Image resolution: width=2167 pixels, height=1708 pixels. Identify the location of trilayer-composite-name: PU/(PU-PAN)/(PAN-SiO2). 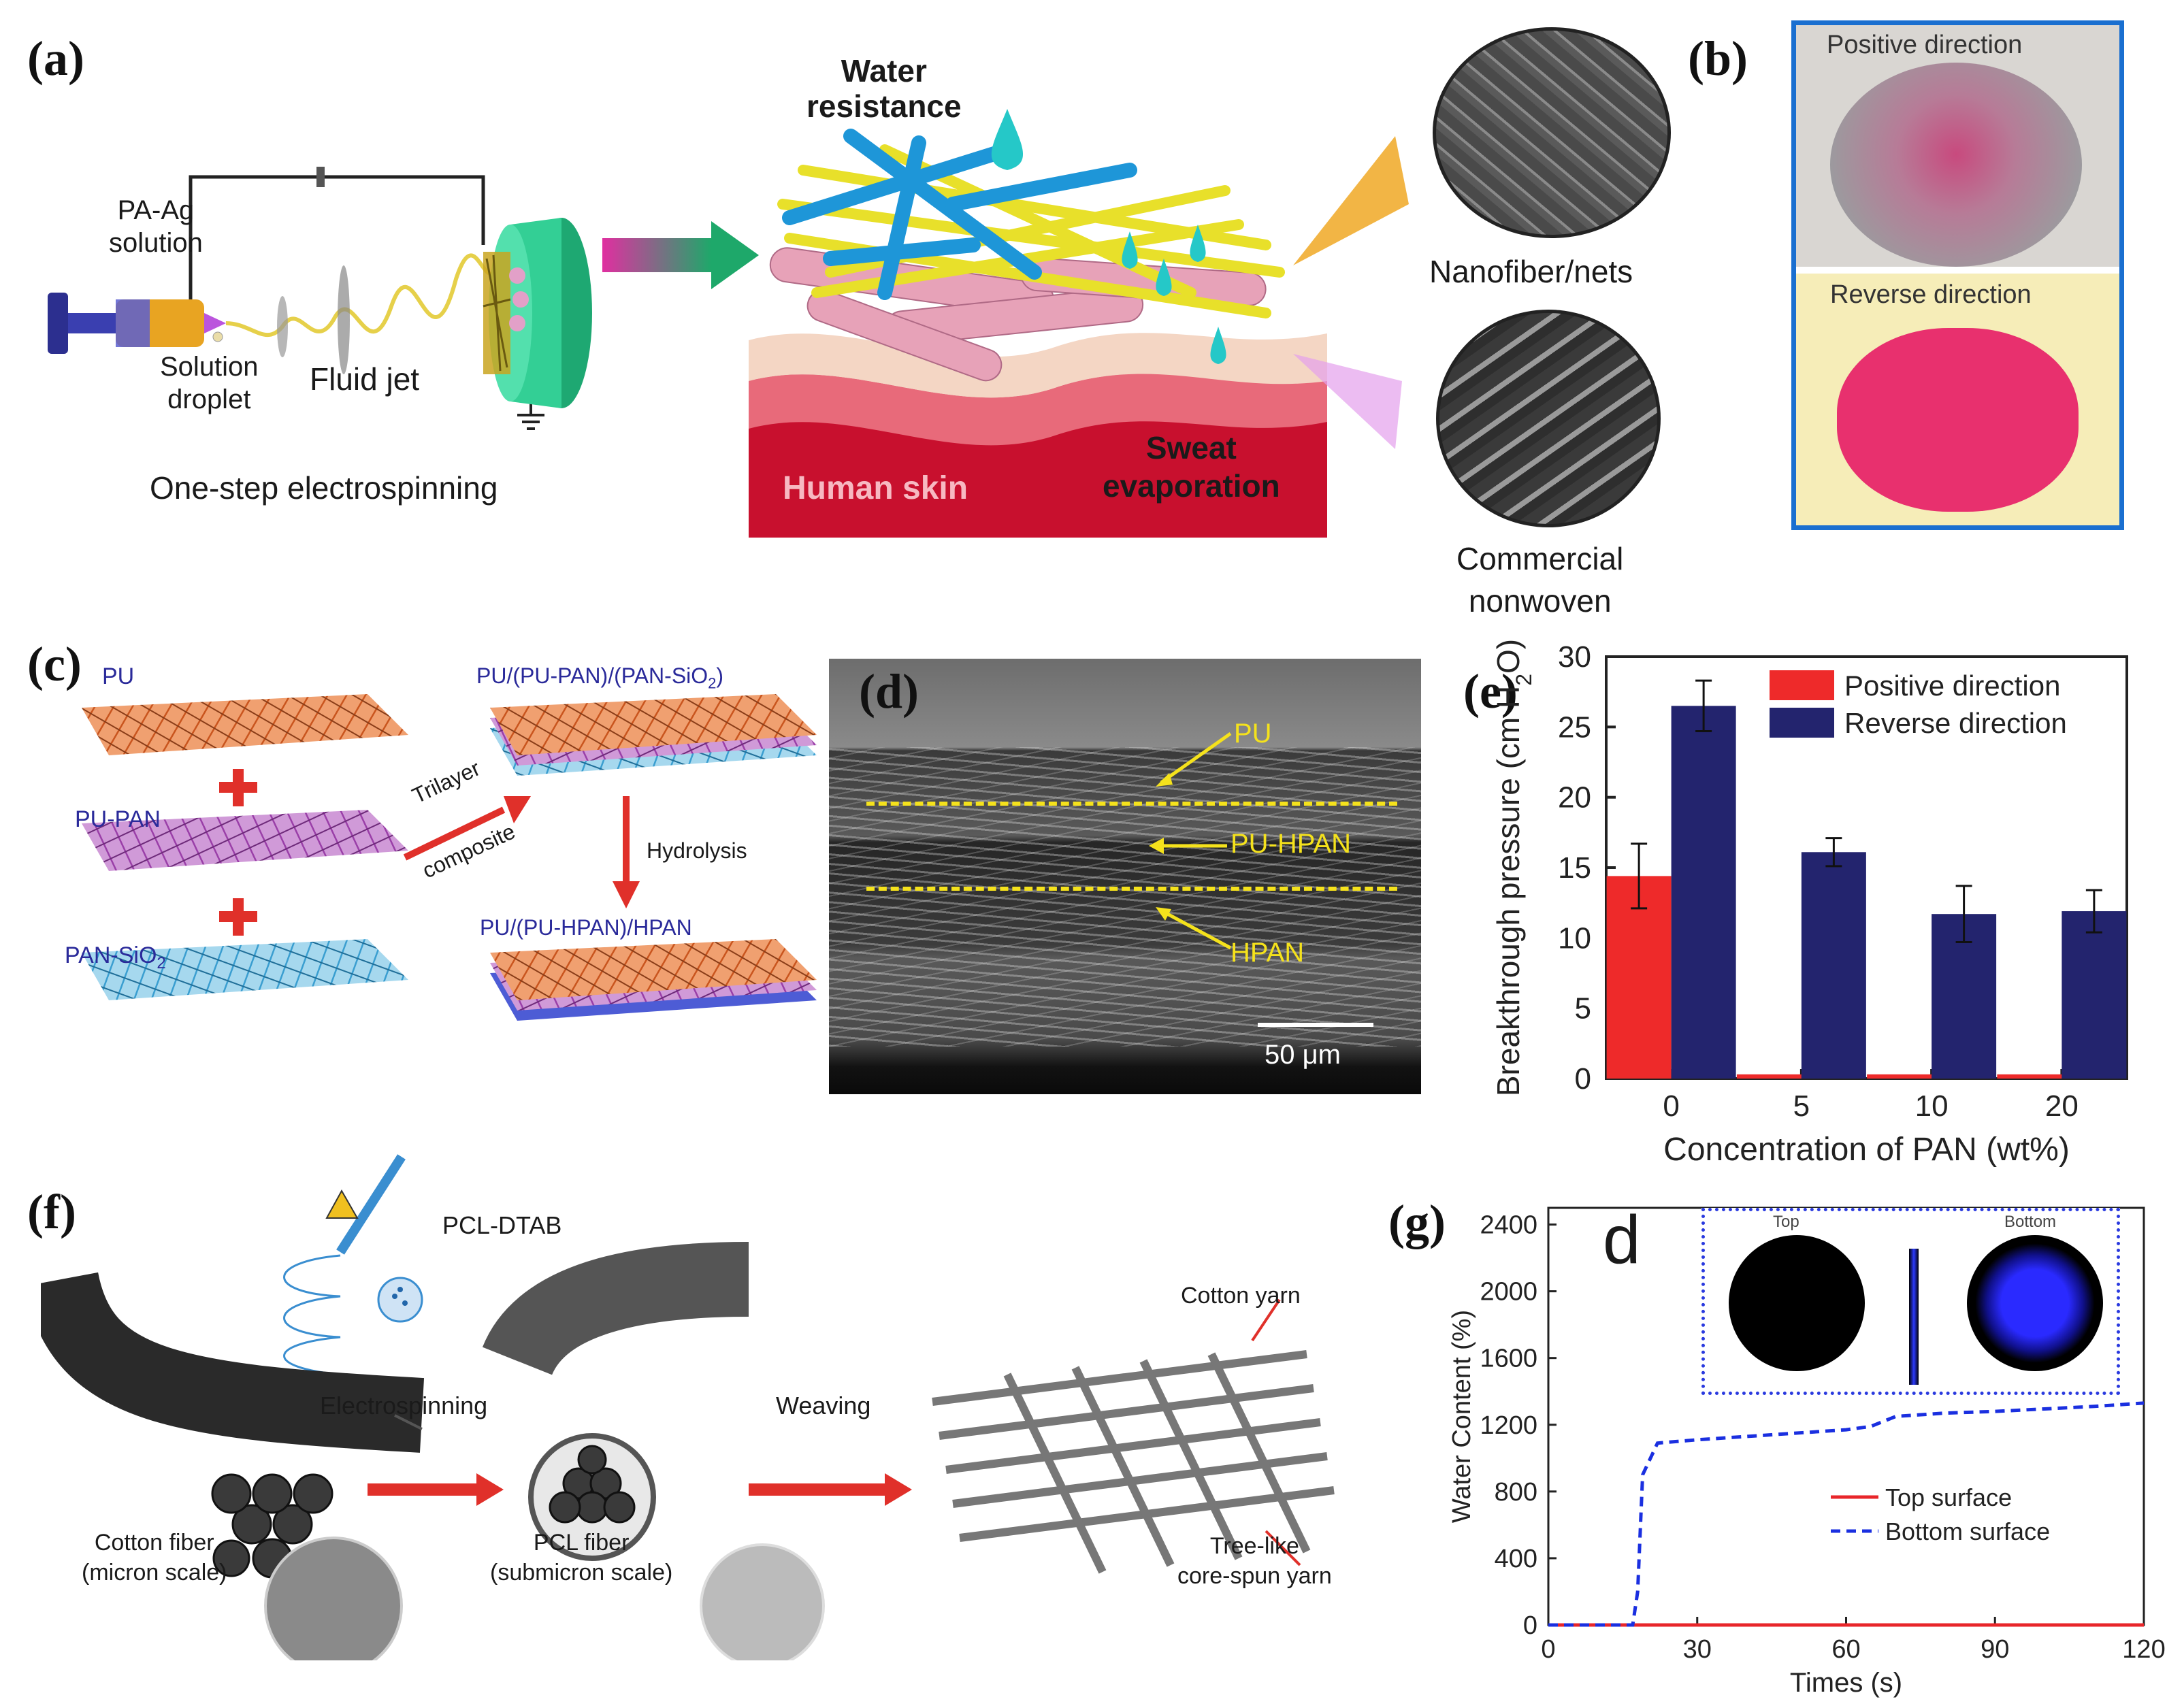
(599, 677).